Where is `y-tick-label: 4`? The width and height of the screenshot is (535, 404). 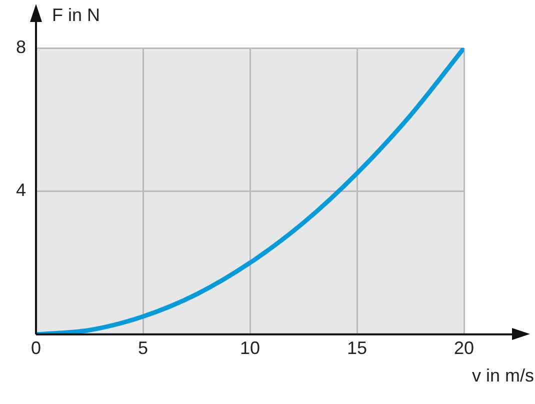 y-tick-label: 4 is located at coordinates (21, 190).